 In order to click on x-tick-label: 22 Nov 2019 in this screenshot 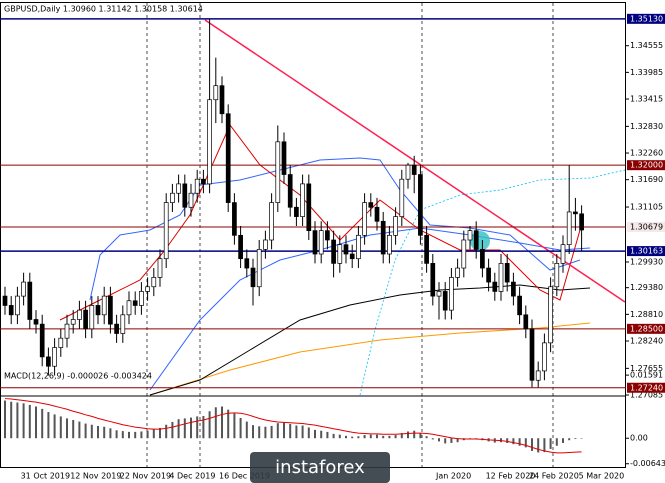, I will do `click(145, 476)`.